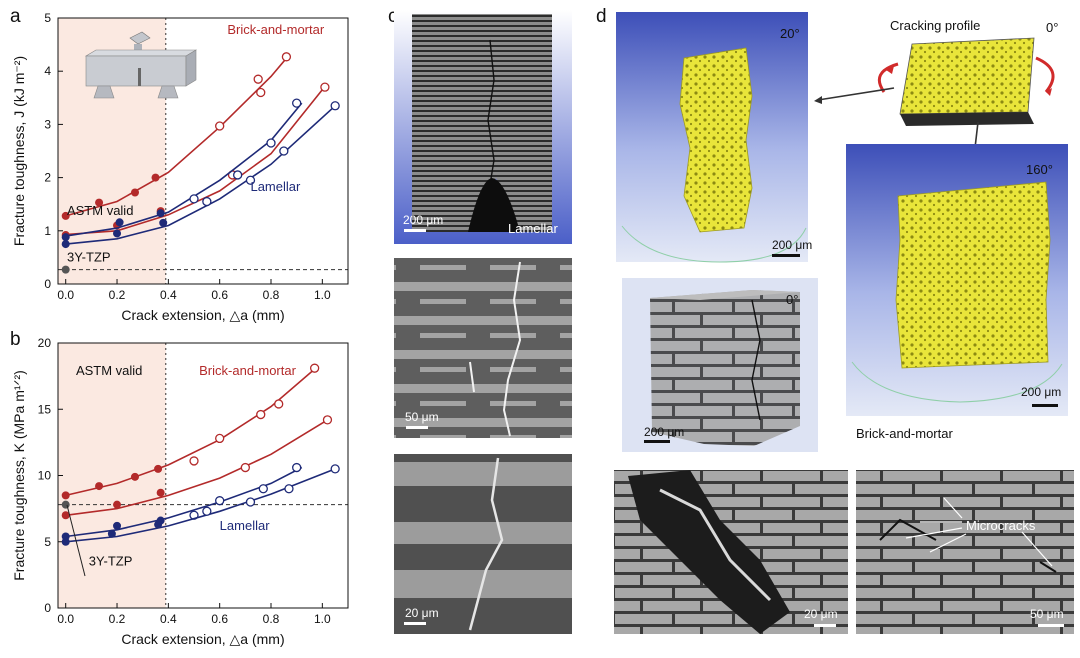 The width and height of the screenshot is (1080, 658). I want to click on cracking-profile: Cracking profile 0°, so click(967, 72).